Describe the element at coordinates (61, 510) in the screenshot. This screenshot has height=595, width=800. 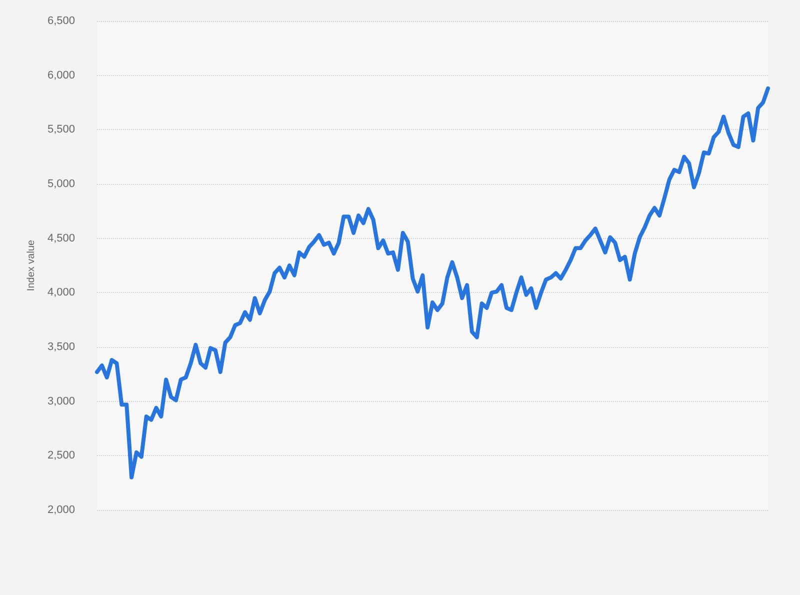
I see `y-tick-label: 2,000` at that location.